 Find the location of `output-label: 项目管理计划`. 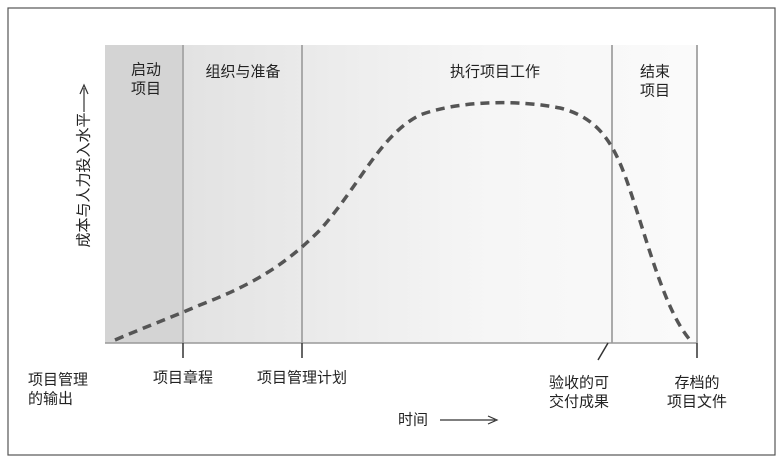

output-label: 项目管理计划 is located at coordinates (302, 378).